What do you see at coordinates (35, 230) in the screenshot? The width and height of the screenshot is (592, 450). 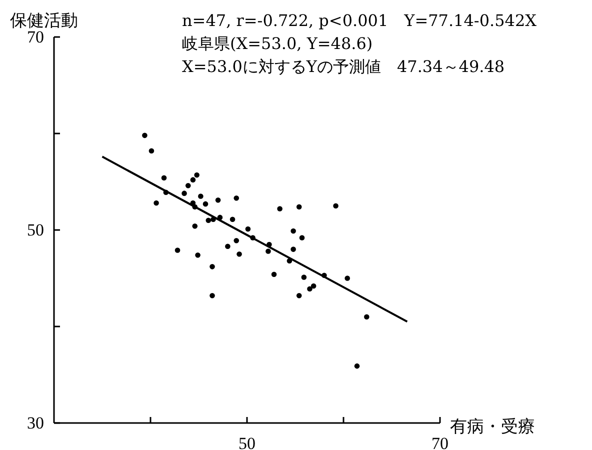 I see `y-tick-label: 50` at bounding box center [35, 230].